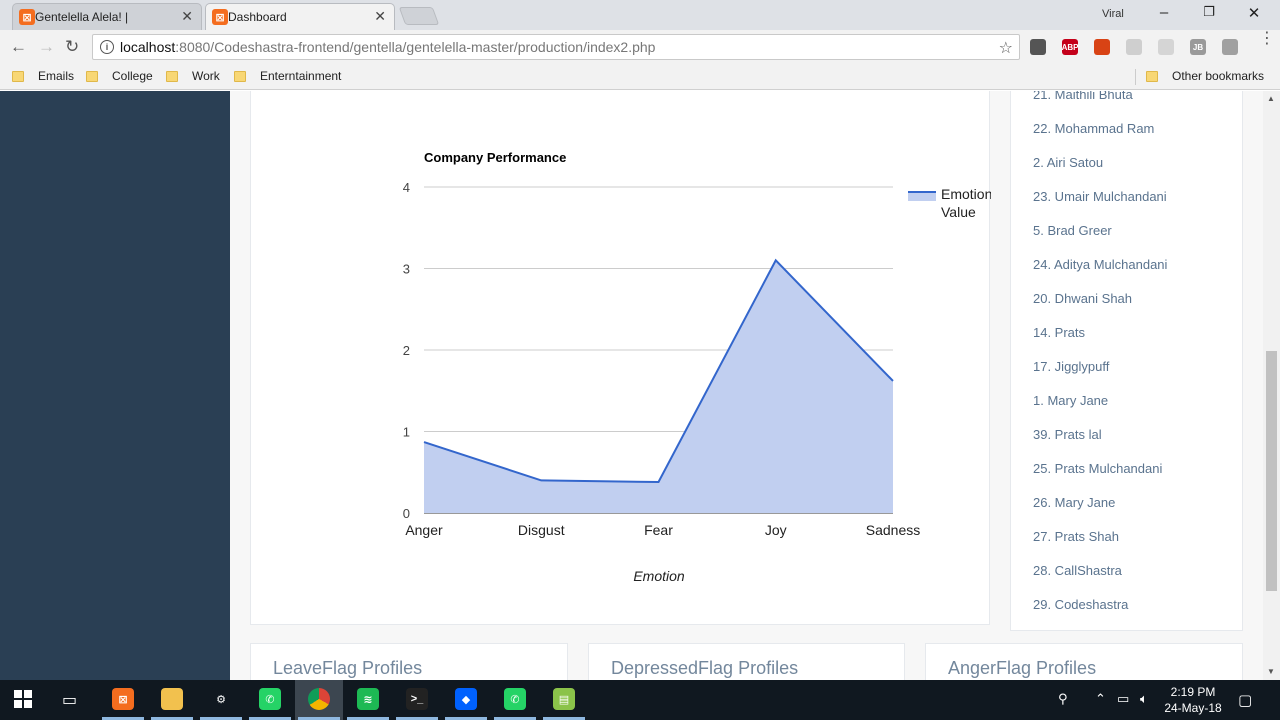 This screenshot has width=1280, height=720. What do you see at coordinates (1209, 11) in the screenshot?
I see `restore-icon: ❐` at bounding box center [1209, 11].